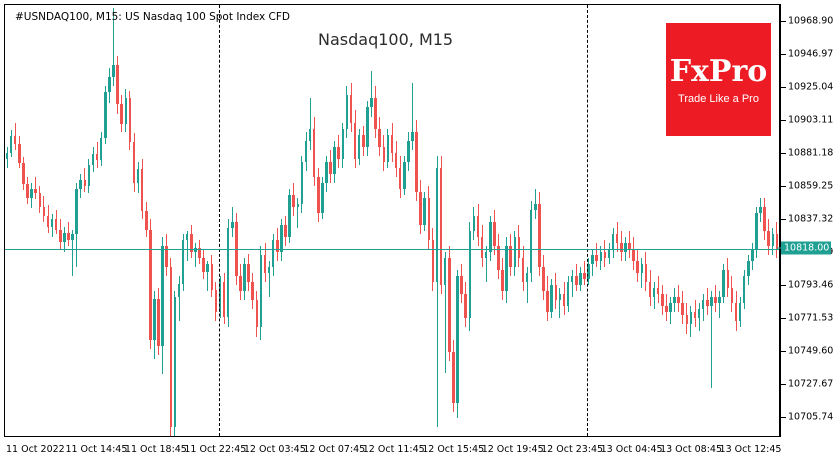  Describe the element at coordinates (804, 248) in the screenshot. I see `current-price-badge: 10818.00` at that location.